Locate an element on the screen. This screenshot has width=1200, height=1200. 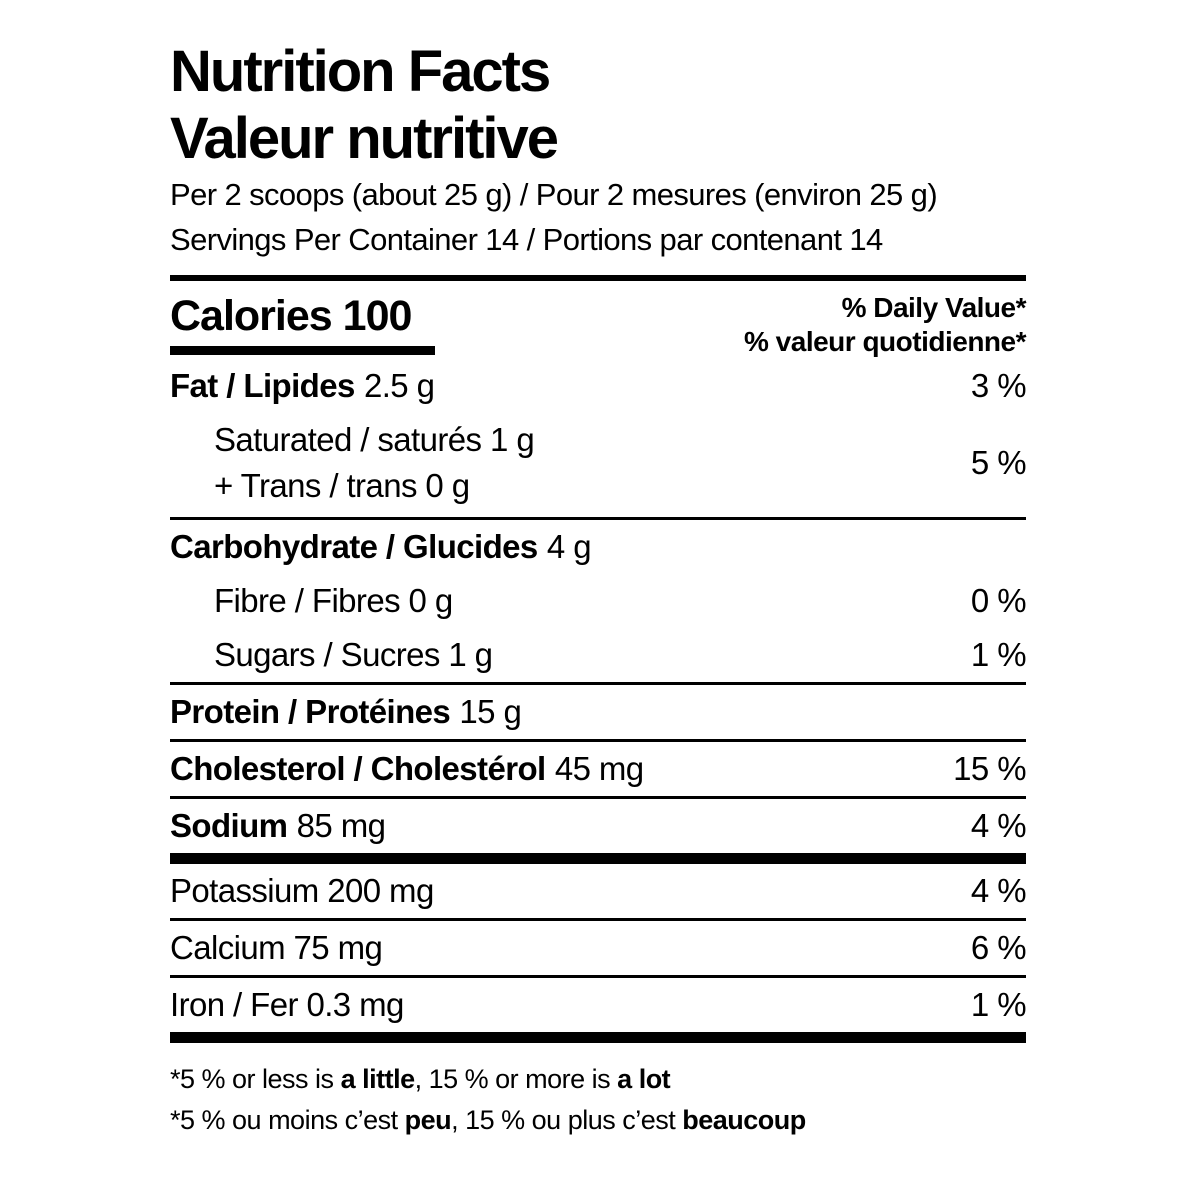
nutrient-name: Iron / Fer 0.3 mg is located at coordinates (287, 1004).